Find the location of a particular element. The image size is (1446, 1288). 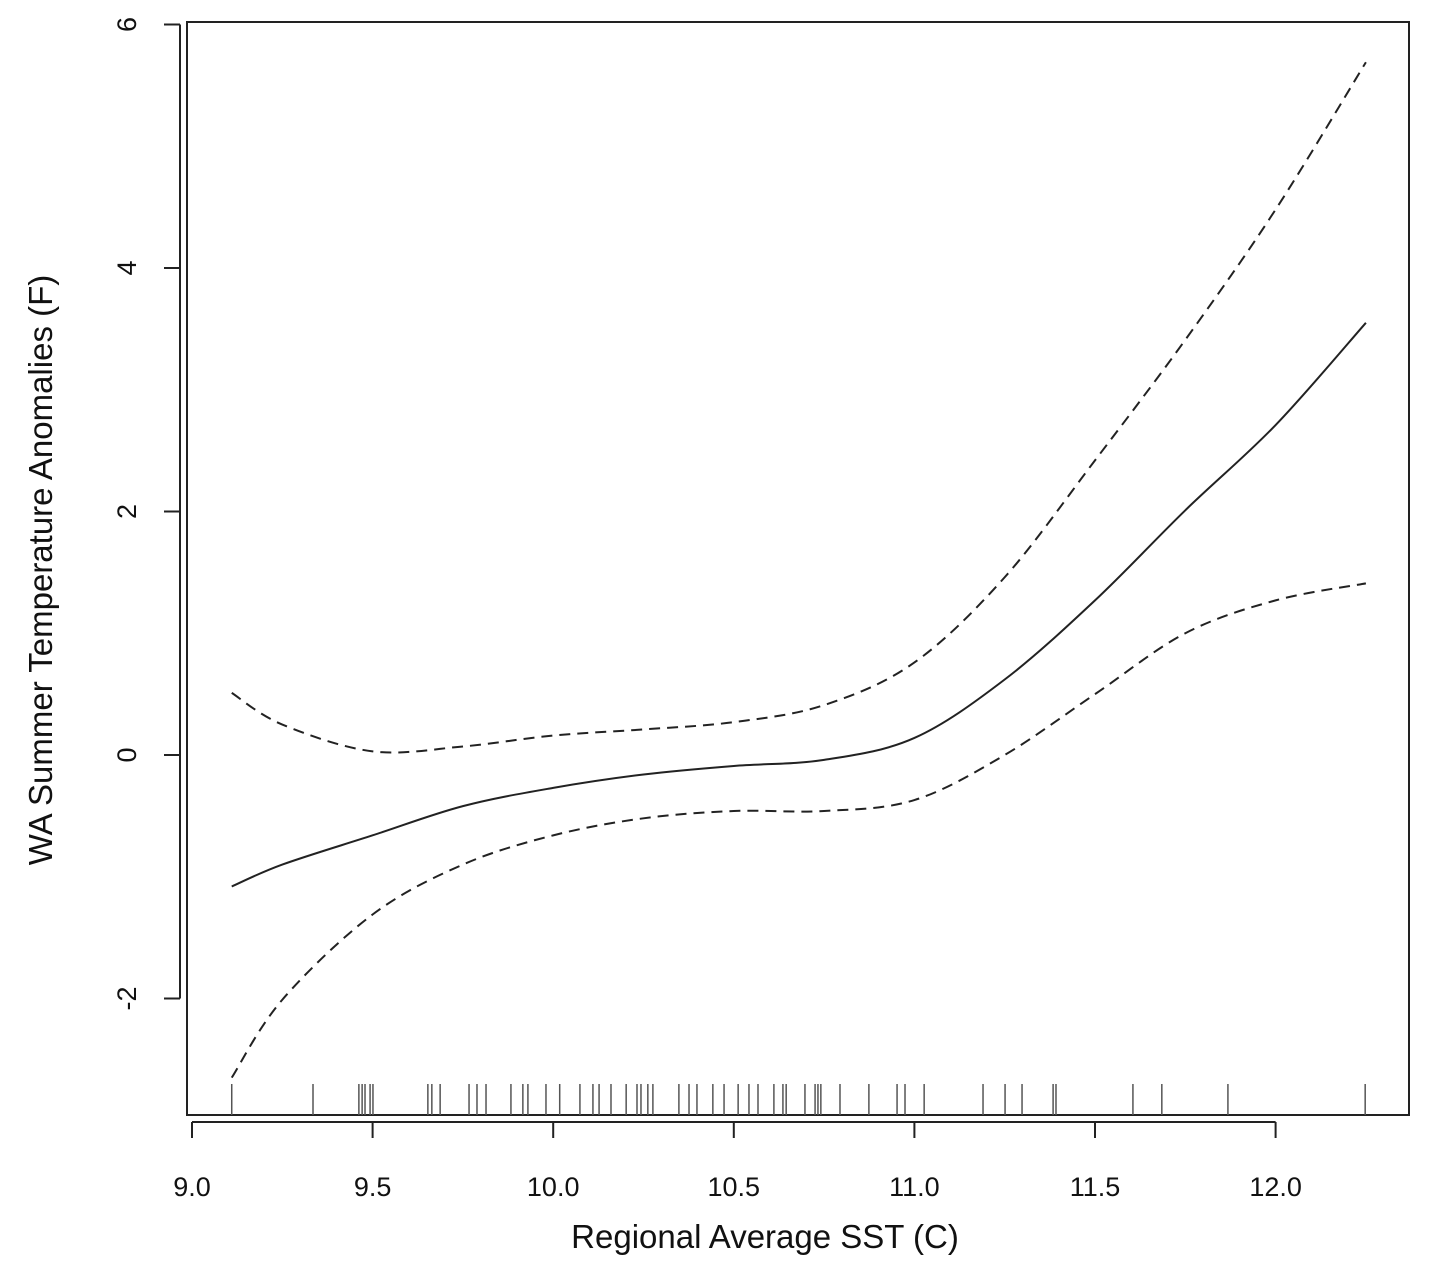

x-tick-label: 10.5 is located at coordinates (734, 1187).